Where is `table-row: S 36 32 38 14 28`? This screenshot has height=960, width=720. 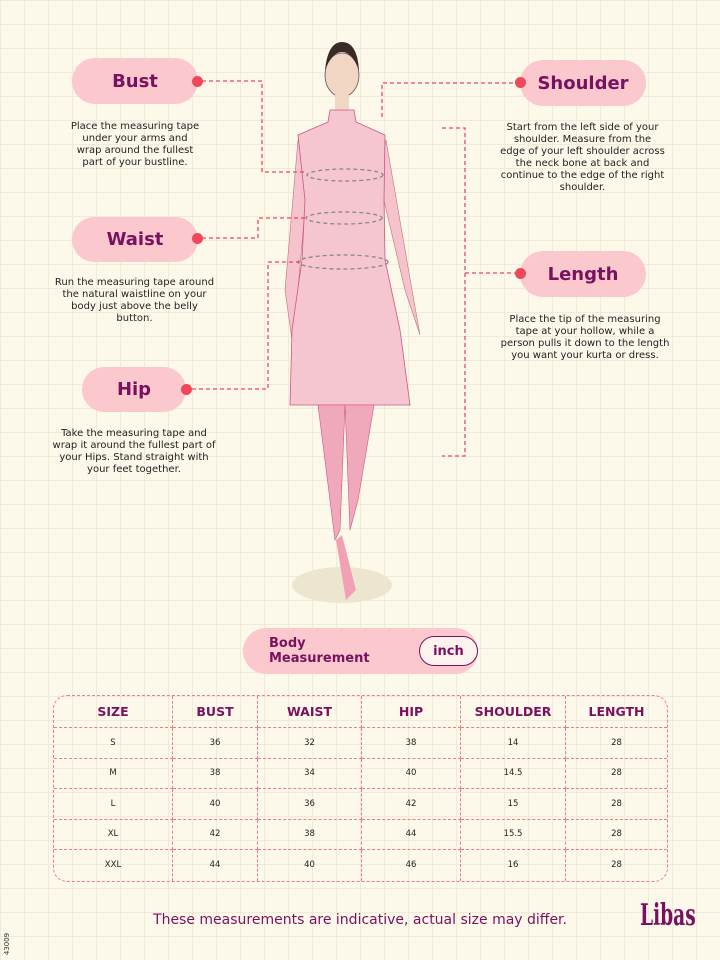 table-row: S 36 32 38 14 28 is located at coordinates (360, 743).